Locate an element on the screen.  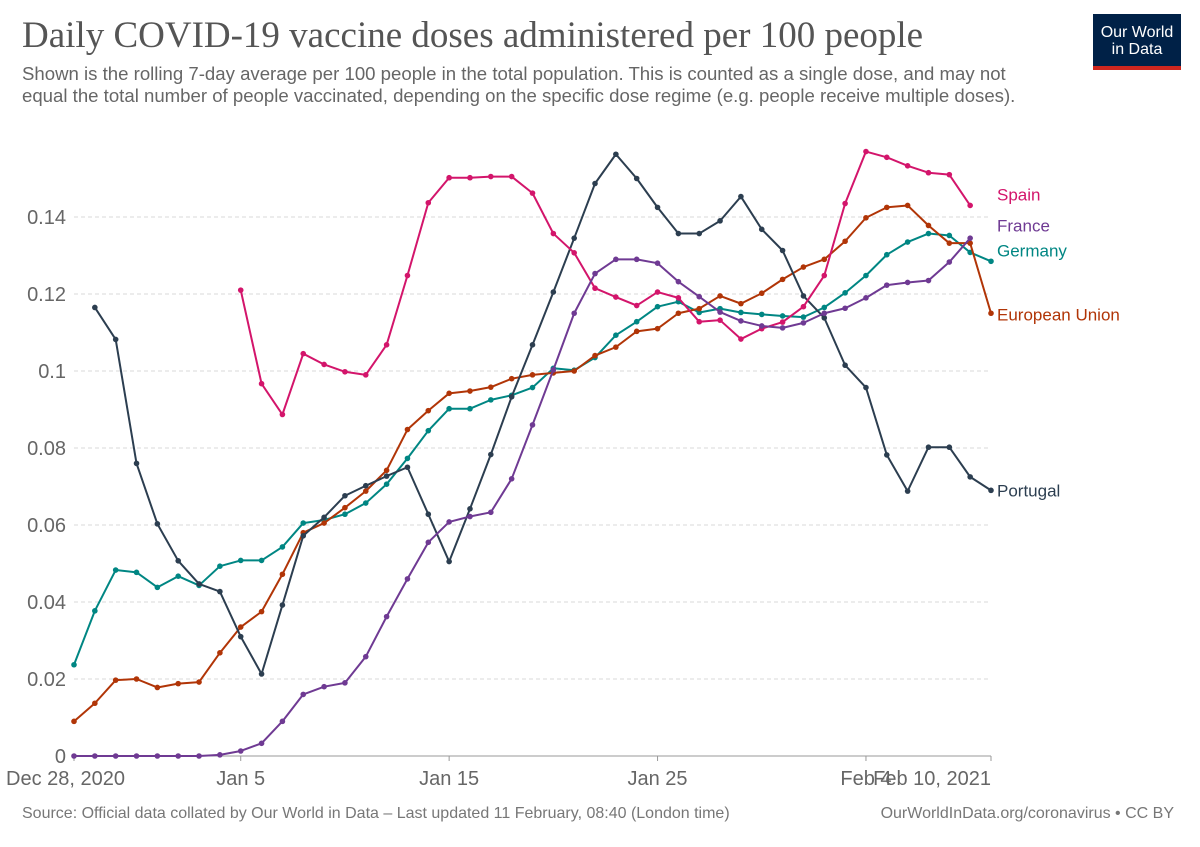
legend-label-portugal: Portugal is located at coordinates (1028, 490).